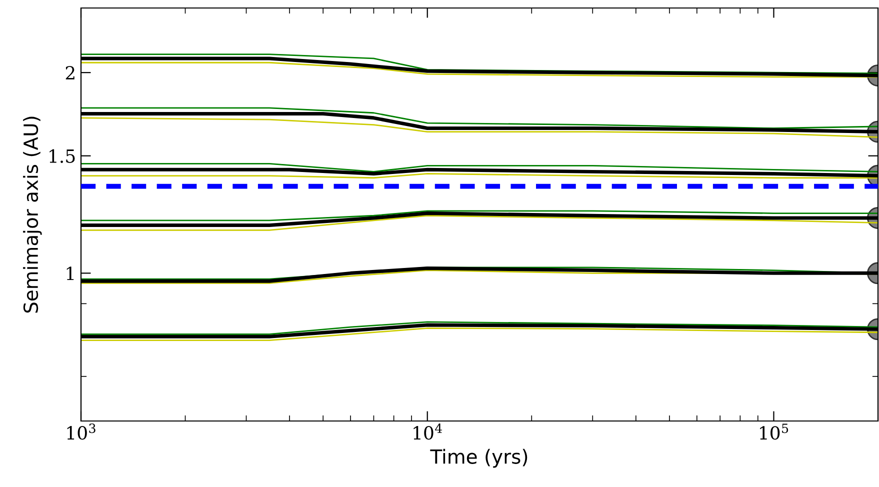 This screenshot has width=879, height=487. I want to click on y-axis-title: Semimajor axis (AU), so click(32, 214).